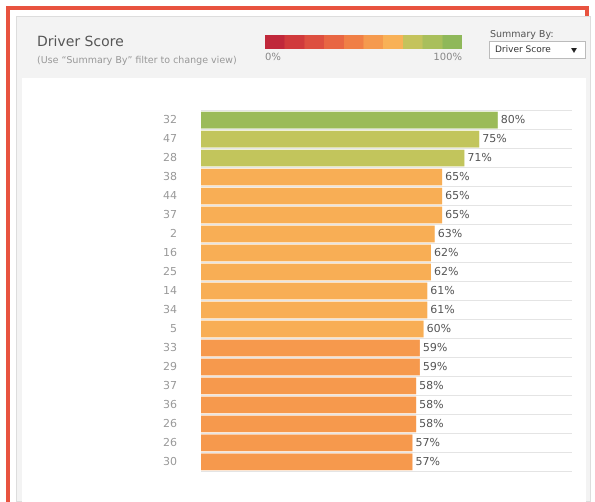 The height and width of the screenshot is (502, 595). I want to click on data-label: 63%, so click(450, 233).